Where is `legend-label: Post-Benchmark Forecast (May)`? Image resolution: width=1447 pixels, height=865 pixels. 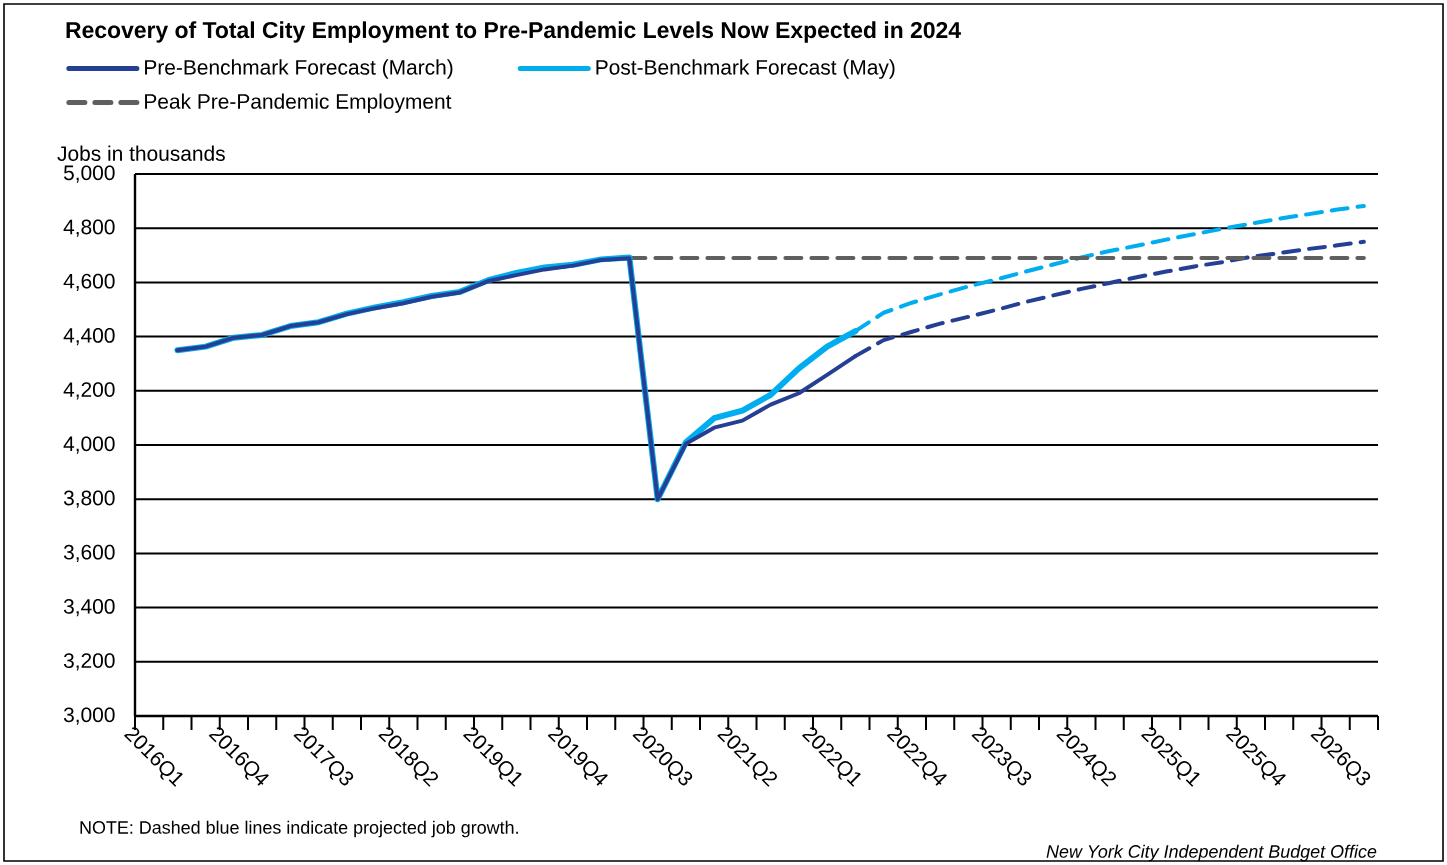
legend-label: Post-Benchmark Forecast (May) is located at coordinates (745, 69).